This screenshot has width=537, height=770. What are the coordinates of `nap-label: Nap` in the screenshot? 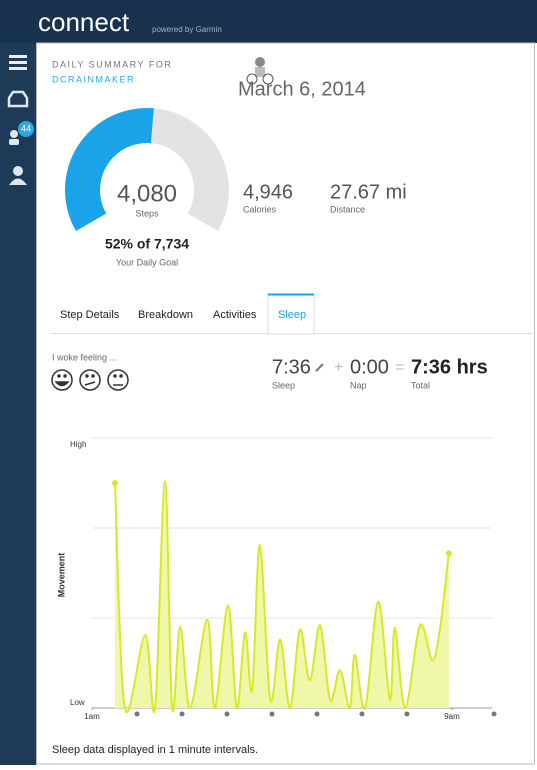 It's located at (358, 385).